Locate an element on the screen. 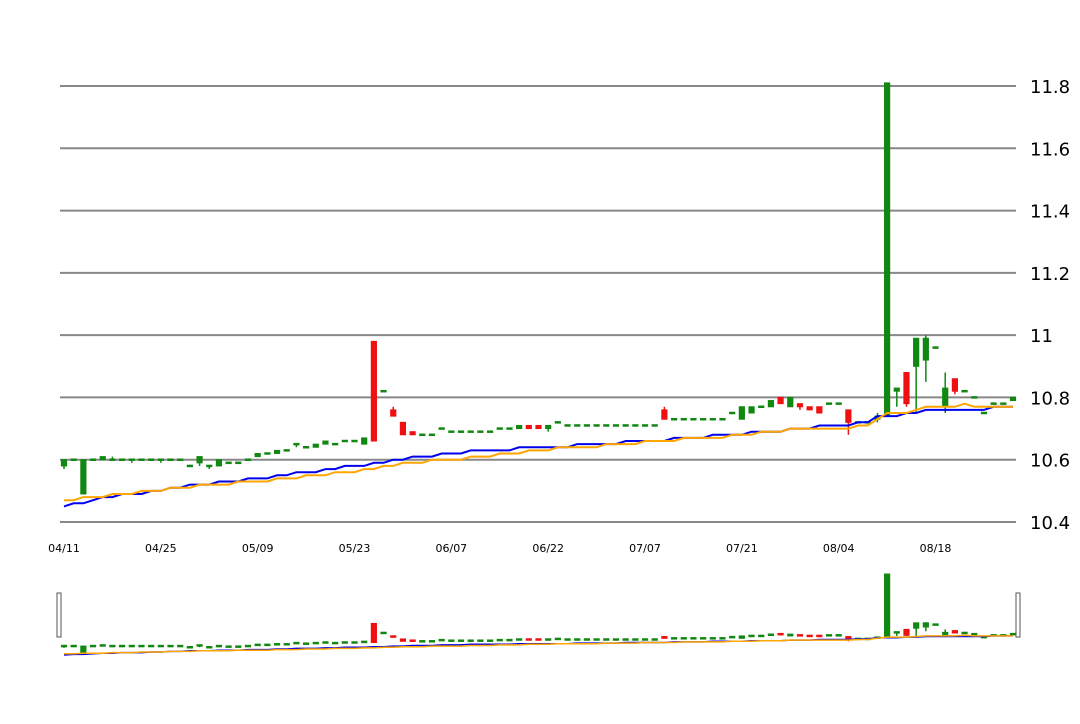 The image size is (1080, 724). x-tick-label: 06/07 is located at coordinates (451, 548).